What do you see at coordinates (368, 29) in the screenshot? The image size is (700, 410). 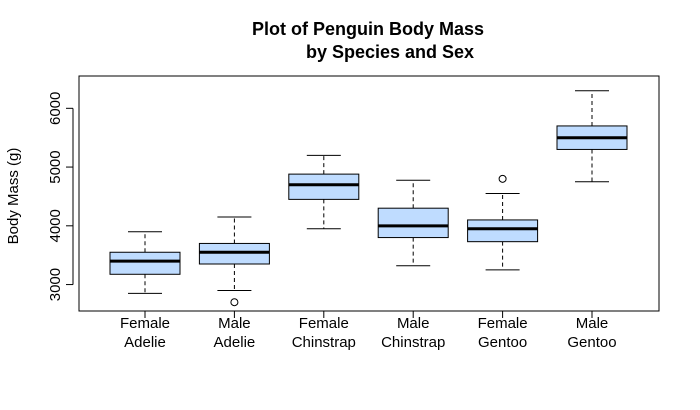 I see `chart-title-line1: Plot of Penguin Body Mass` at bounding box center [368, 29].